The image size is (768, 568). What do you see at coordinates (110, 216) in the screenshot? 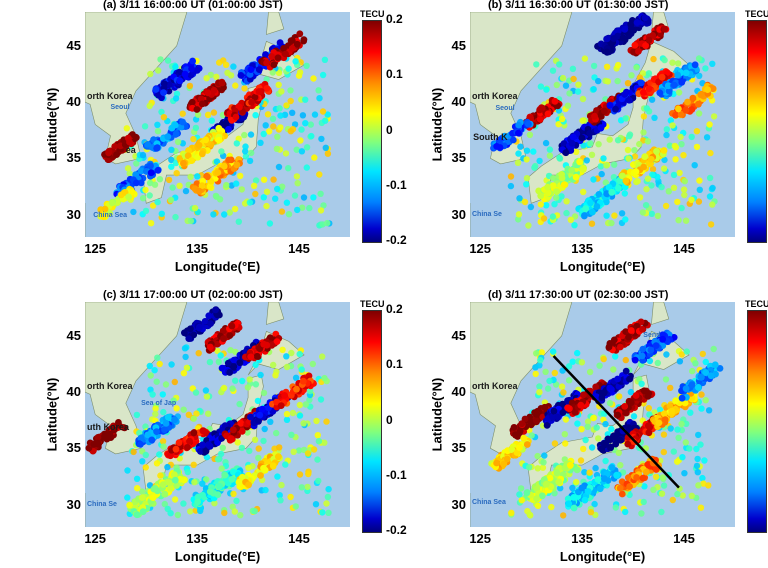
I see `place-label: China Sea` at bounding box center [110, 216].